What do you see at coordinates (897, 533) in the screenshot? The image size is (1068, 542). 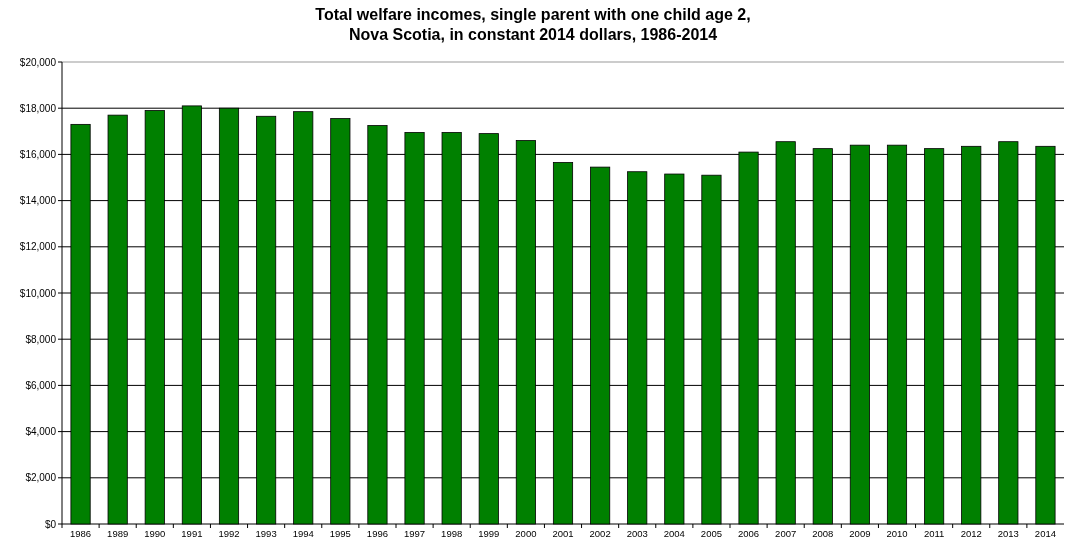 I see `x-tick-label: 2010` at bounding box center [897, 533].